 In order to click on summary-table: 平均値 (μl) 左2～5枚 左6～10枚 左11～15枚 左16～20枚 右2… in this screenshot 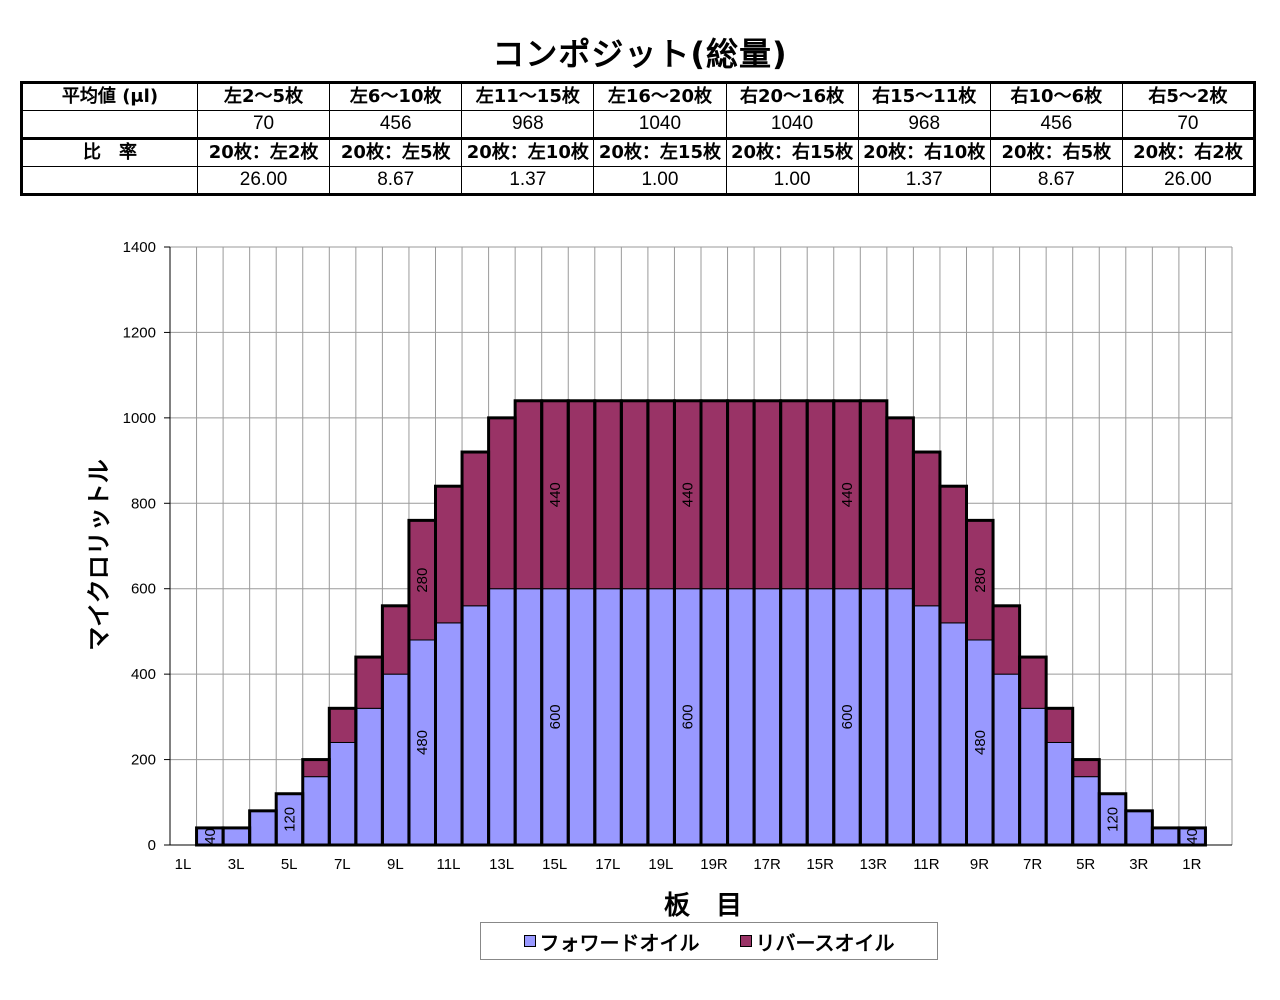, I will do `click(638, 138)`.